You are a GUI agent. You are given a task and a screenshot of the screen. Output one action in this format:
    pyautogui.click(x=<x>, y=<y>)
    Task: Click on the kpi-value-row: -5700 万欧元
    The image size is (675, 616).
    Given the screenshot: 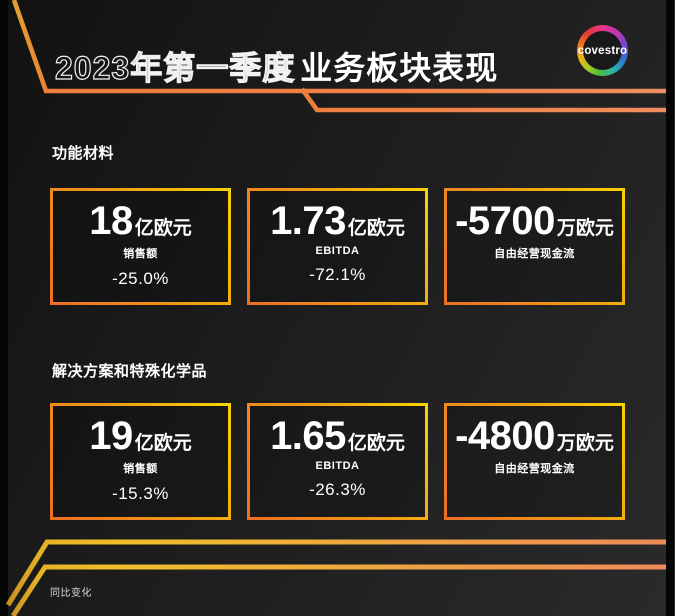 What is the action you would take?
    pyautogui.click(x=534, y=221)
    